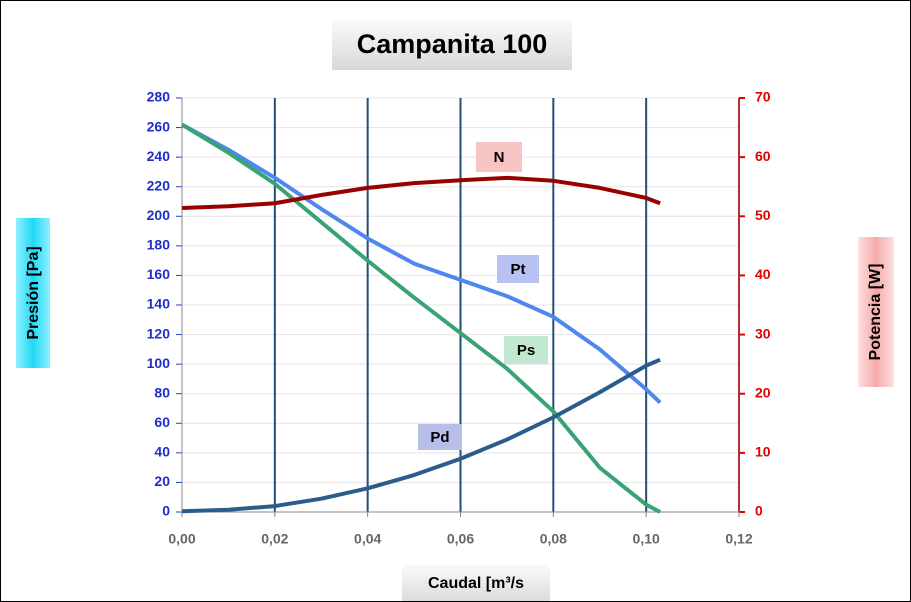 Image resolution: width=911 pixels, height=602 pixels. What do you see at coordinates (646, 539) in the screenshot?
I see `x-tick-label: 0,10` at bounding box center [646, 539].